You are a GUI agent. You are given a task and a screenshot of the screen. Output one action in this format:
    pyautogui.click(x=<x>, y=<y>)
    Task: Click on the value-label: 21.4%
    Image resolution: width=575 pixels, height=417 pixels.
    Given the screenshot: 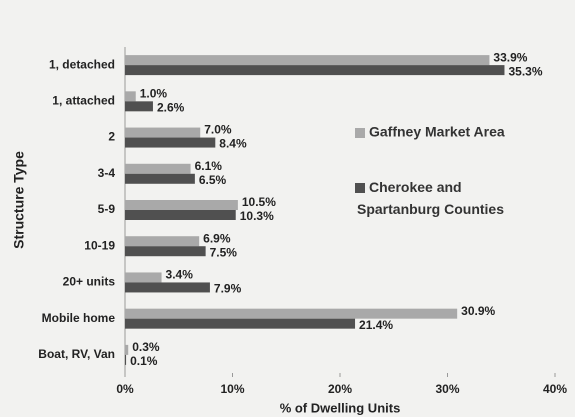 What is the action you would take?
    pyautogui.click(x=376, y=325)
    